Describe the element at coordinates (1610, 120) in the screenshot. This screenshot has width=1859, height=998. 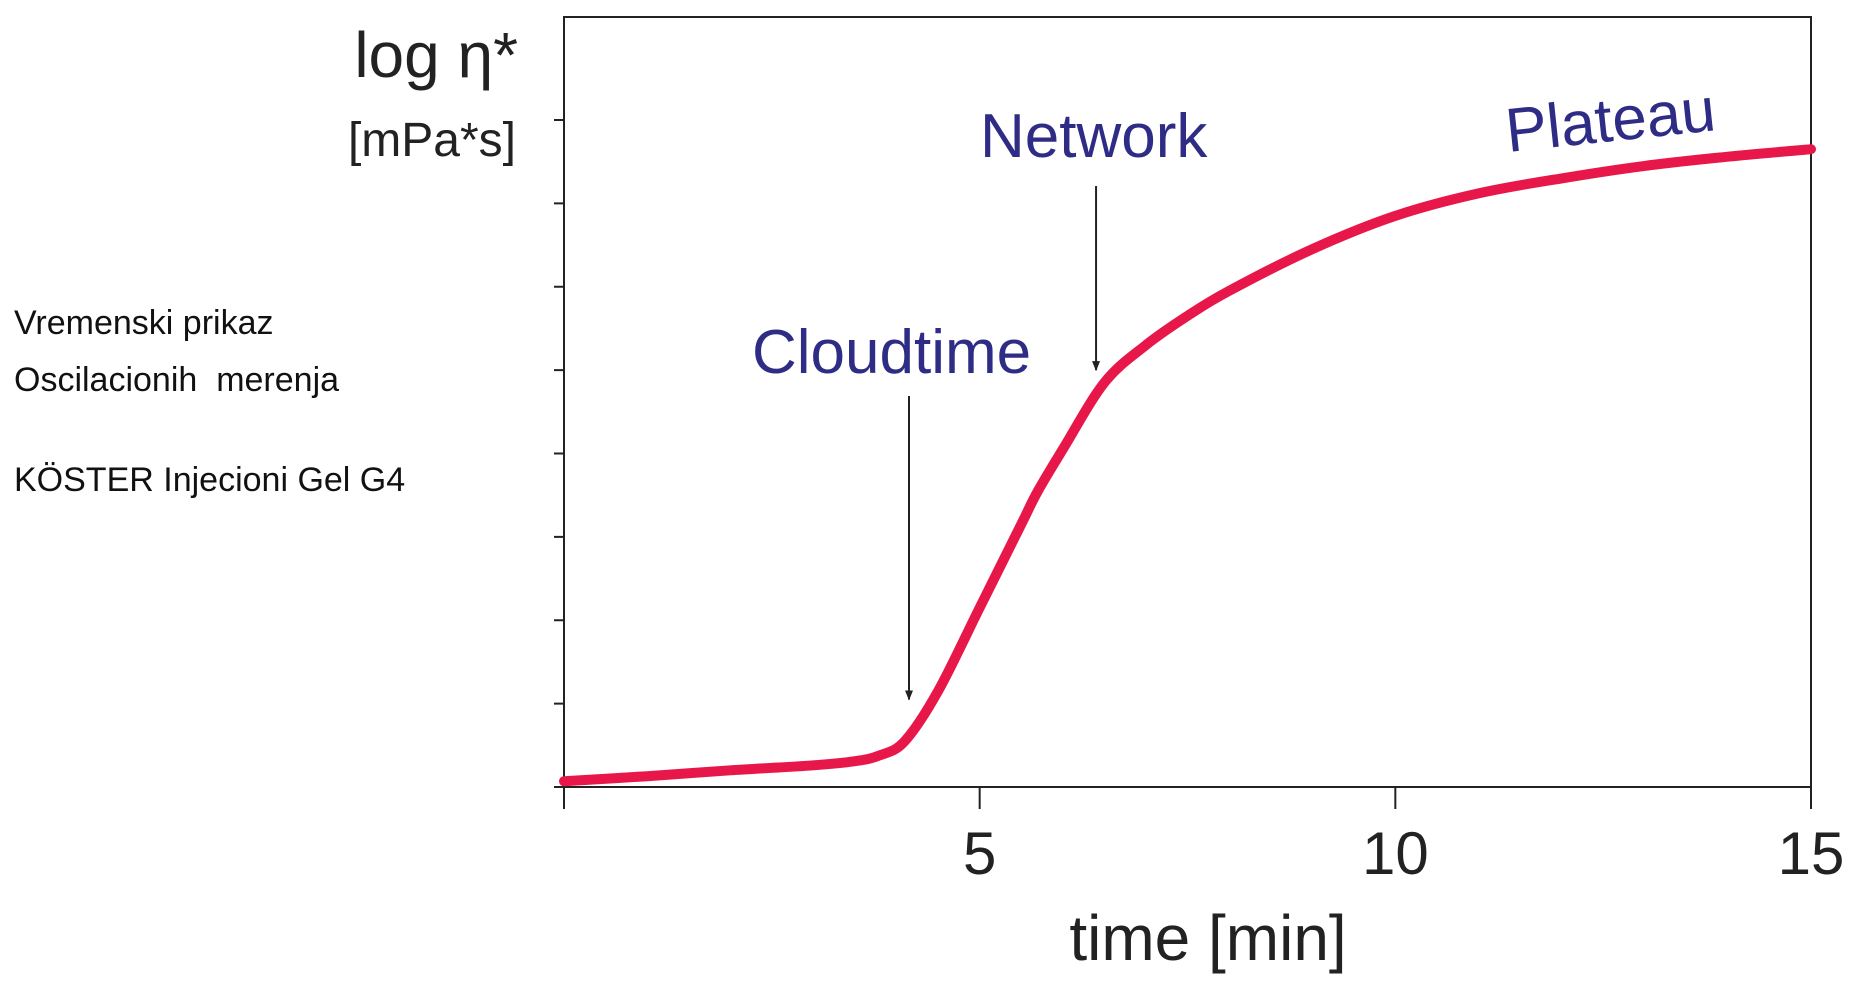
I see `annotation-plateau: Plateau` at that location.